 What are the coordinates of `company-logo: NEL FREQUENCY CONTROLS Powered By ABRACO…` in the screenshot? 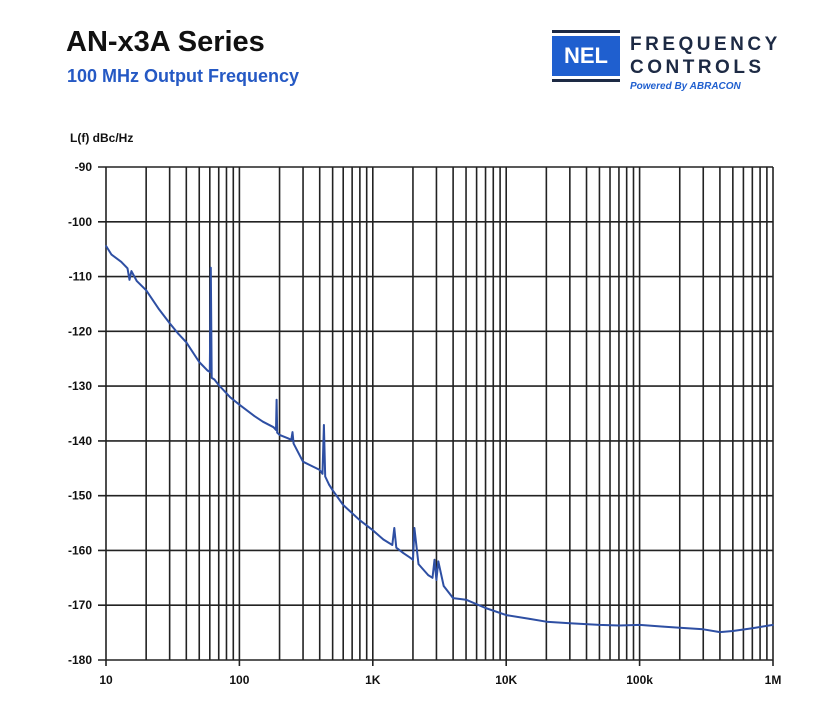 It's located at (669, 62).